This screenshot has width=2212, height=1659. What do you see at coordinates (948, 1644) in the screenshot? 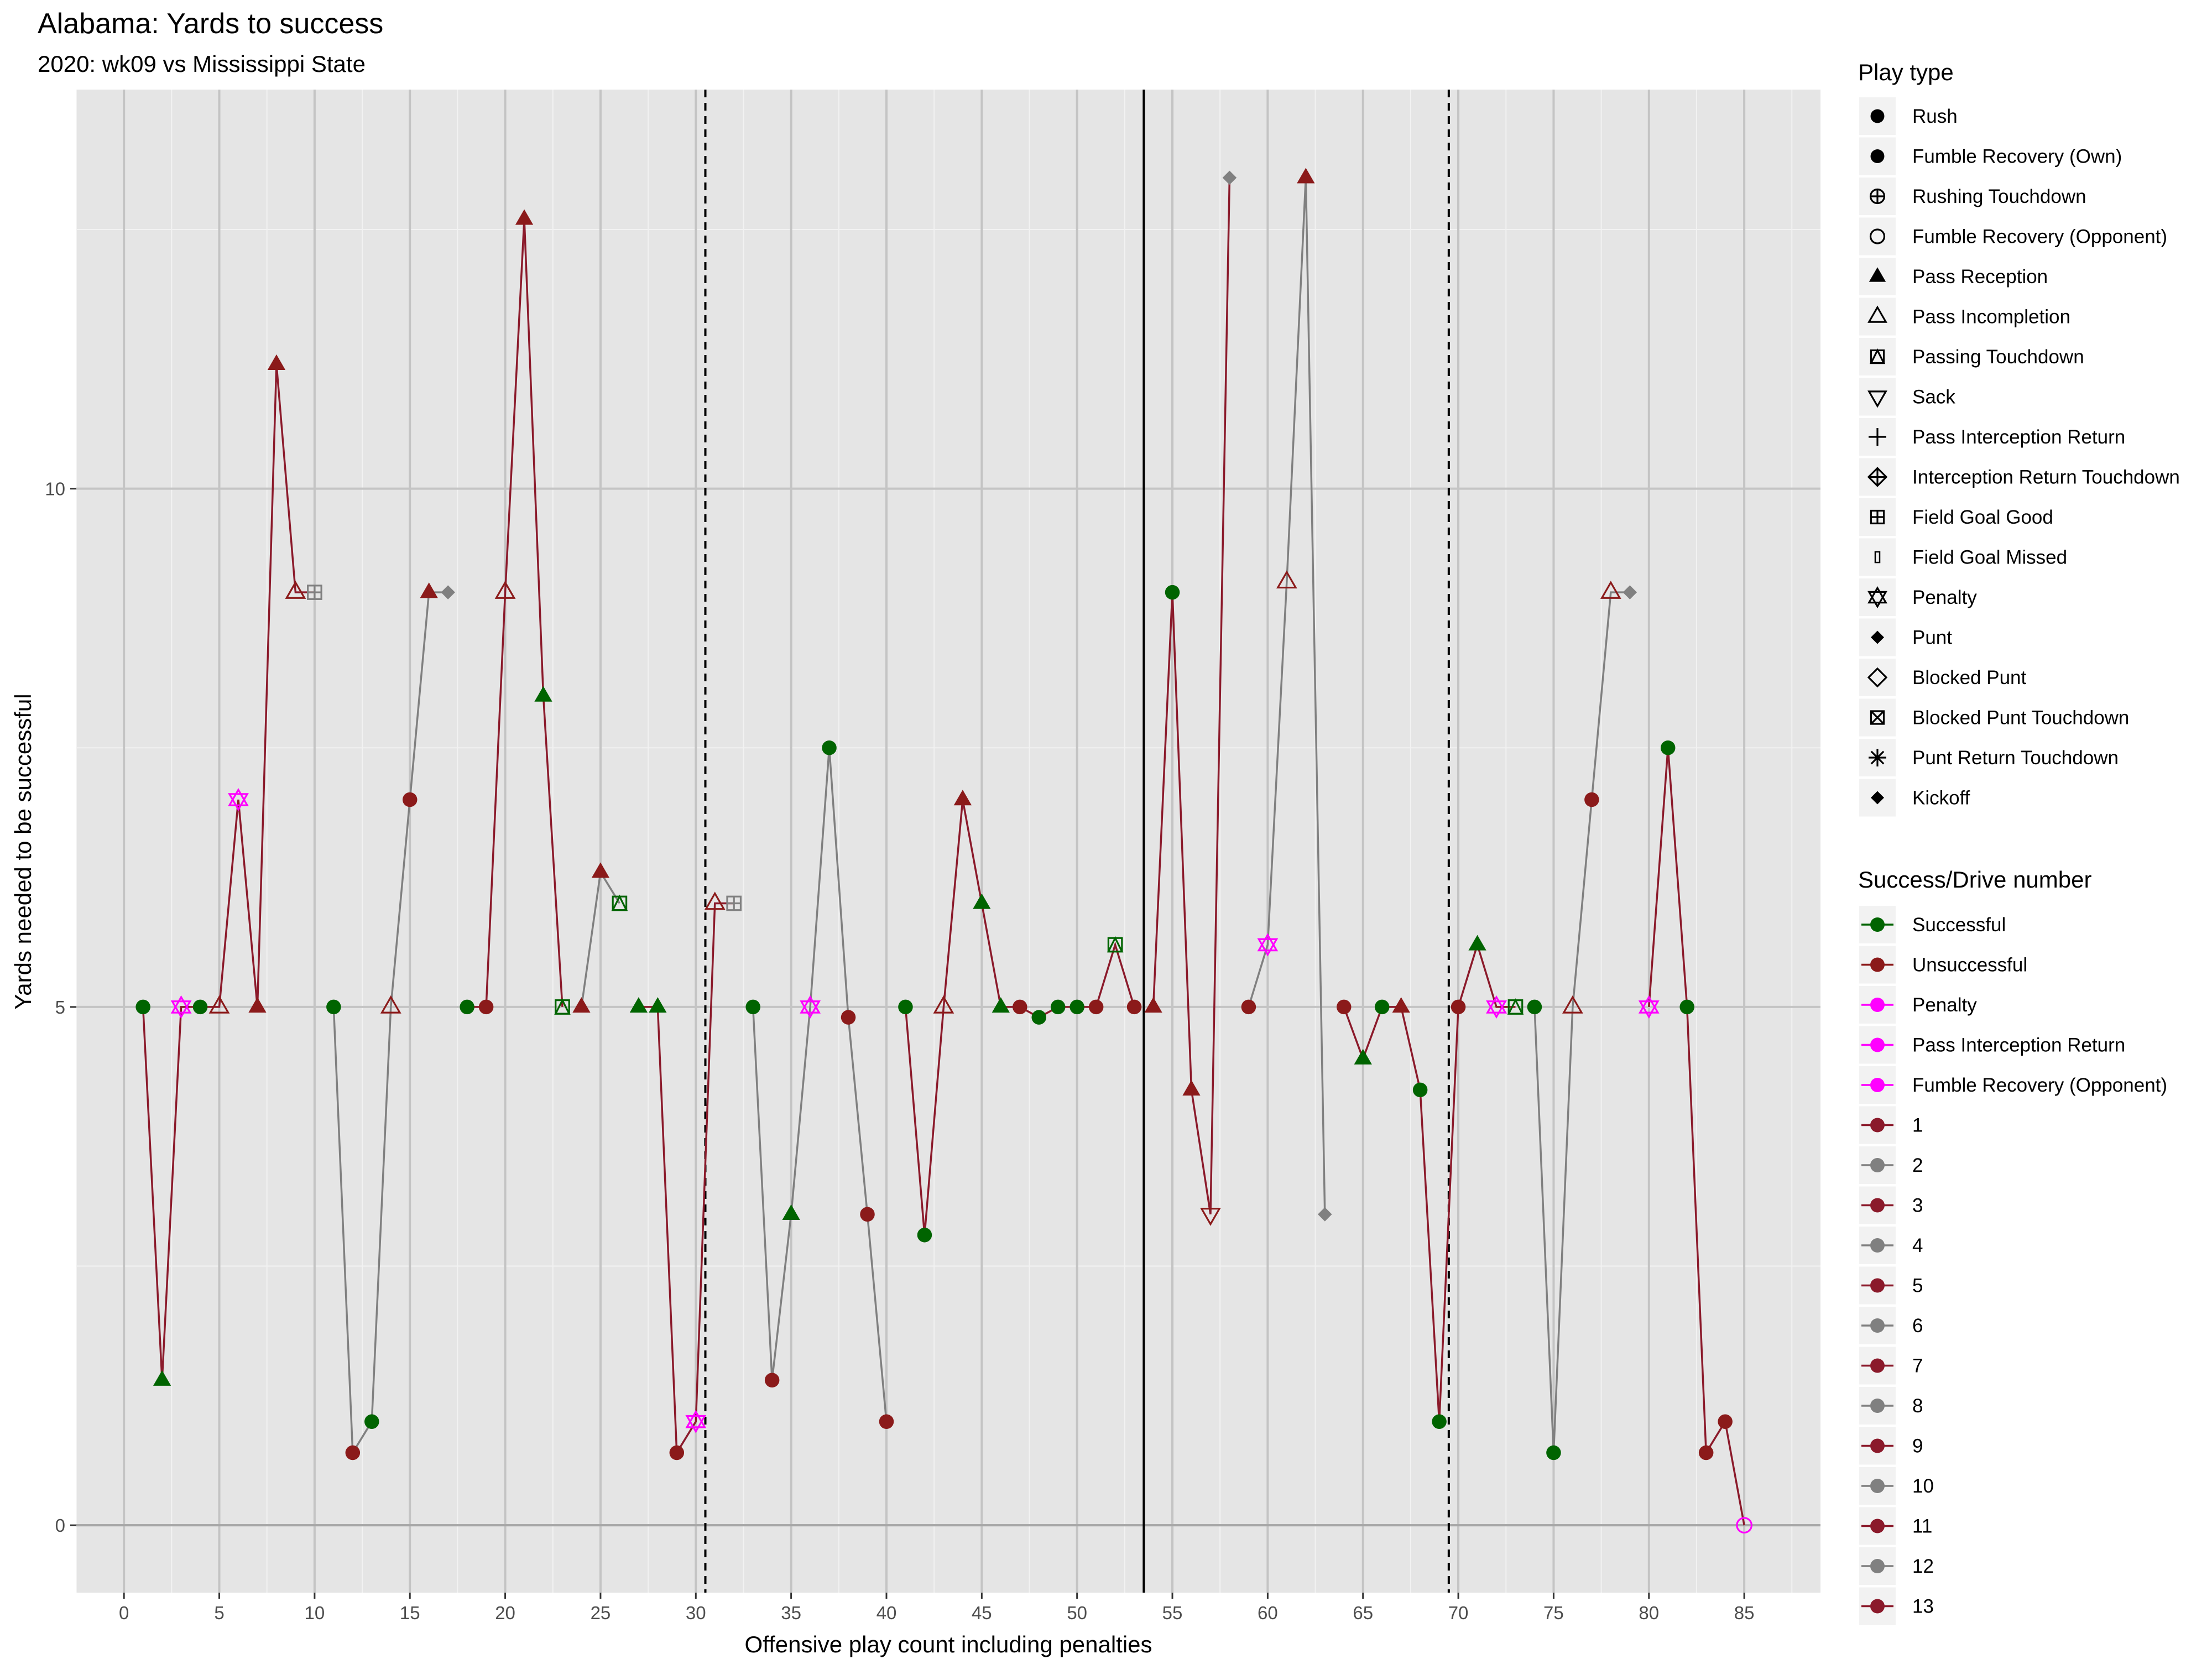
I see `x-axis-label: Offensive play count including penalties` at bounding box center [948, 1644].